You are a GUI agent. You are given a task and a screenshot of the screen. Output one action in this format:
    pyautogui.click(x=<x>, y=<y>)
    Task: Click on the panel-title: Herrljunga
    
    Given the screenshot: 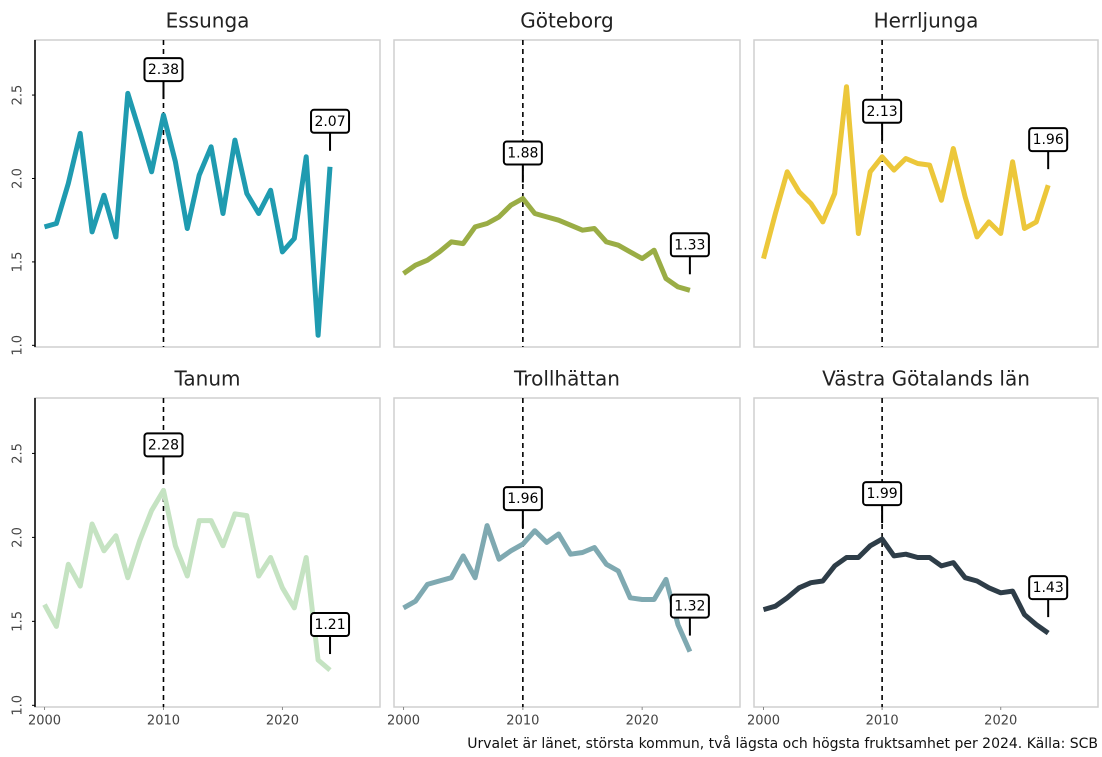 What is the action you would take?
    pyautogui.click(x=926, y=21)
    